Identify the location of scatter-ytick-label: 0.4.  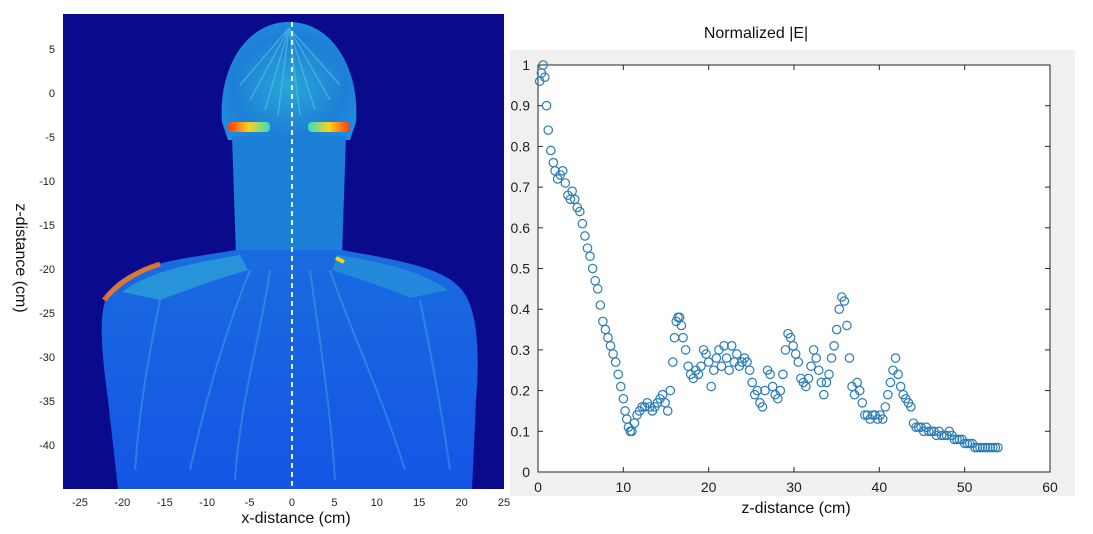
(521, 309).